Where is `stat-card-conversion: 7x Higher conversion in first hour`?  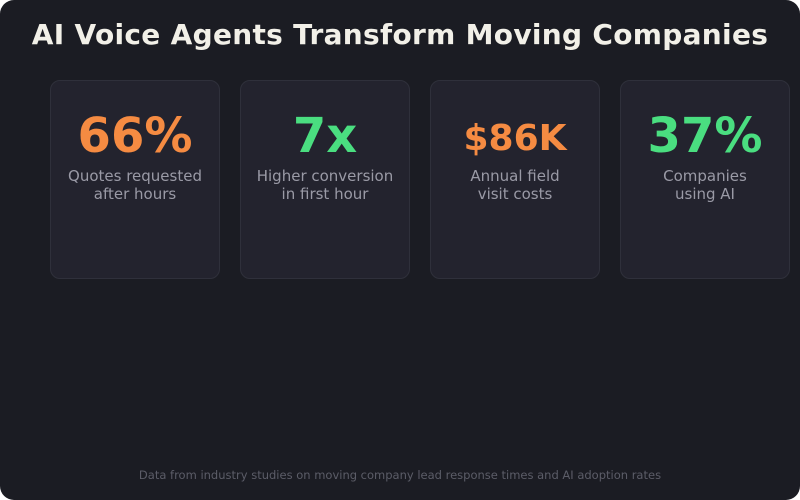
stat-card-conversion: 7x Higher conversion in first hour is located at coordinates (325, 179).